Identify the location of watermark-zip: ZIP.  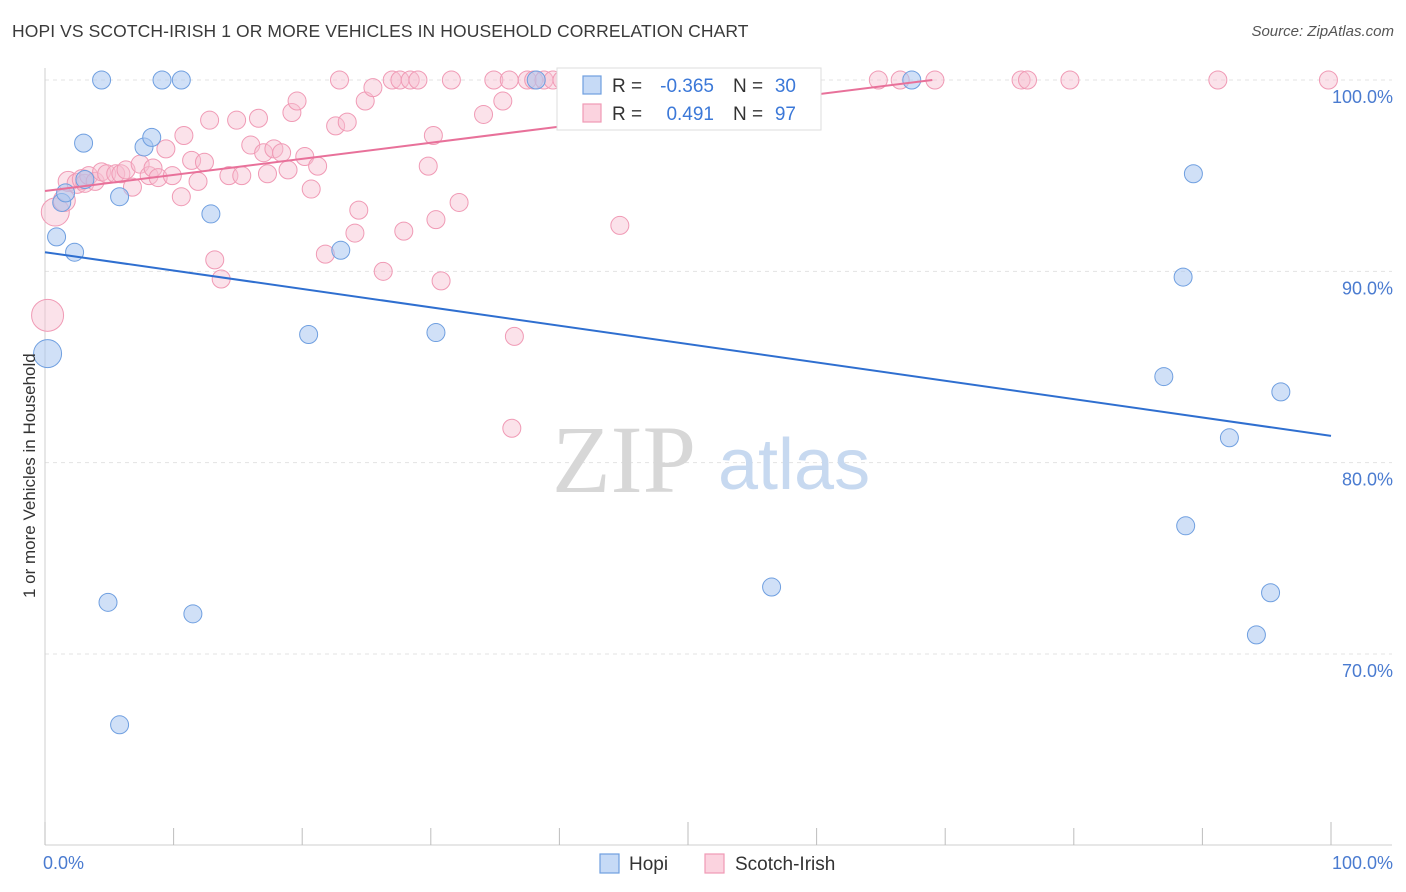
(624, 459).